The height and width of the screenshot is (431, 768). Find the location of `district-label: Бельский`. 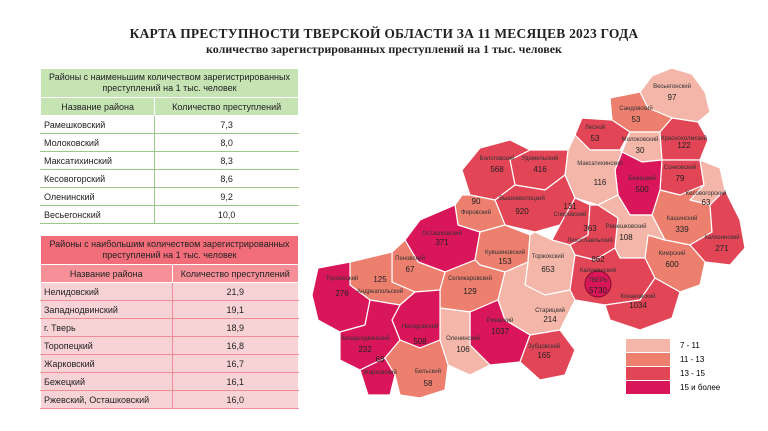

district-label: Бельский is located at coordinates (428, 371).